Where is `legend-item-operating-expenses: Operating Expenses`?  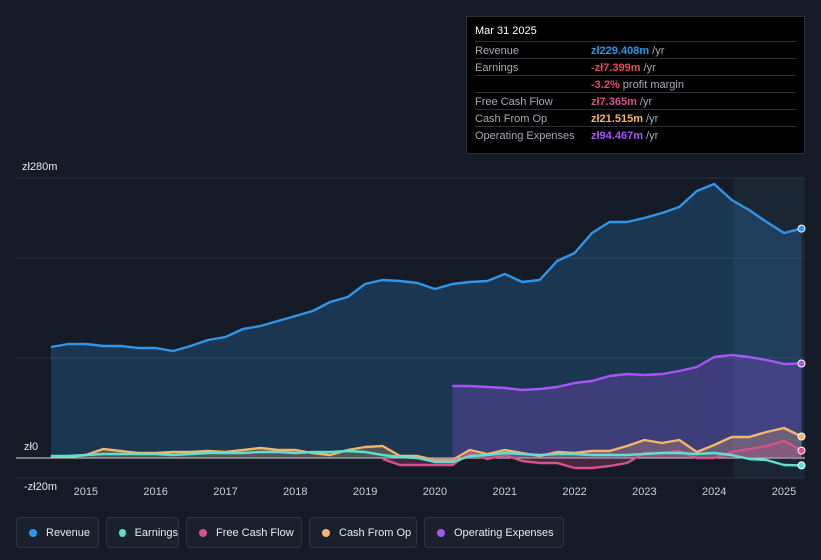 legend-item-operating-expenses: Operating Expenses is located at coordinates (494, 532).